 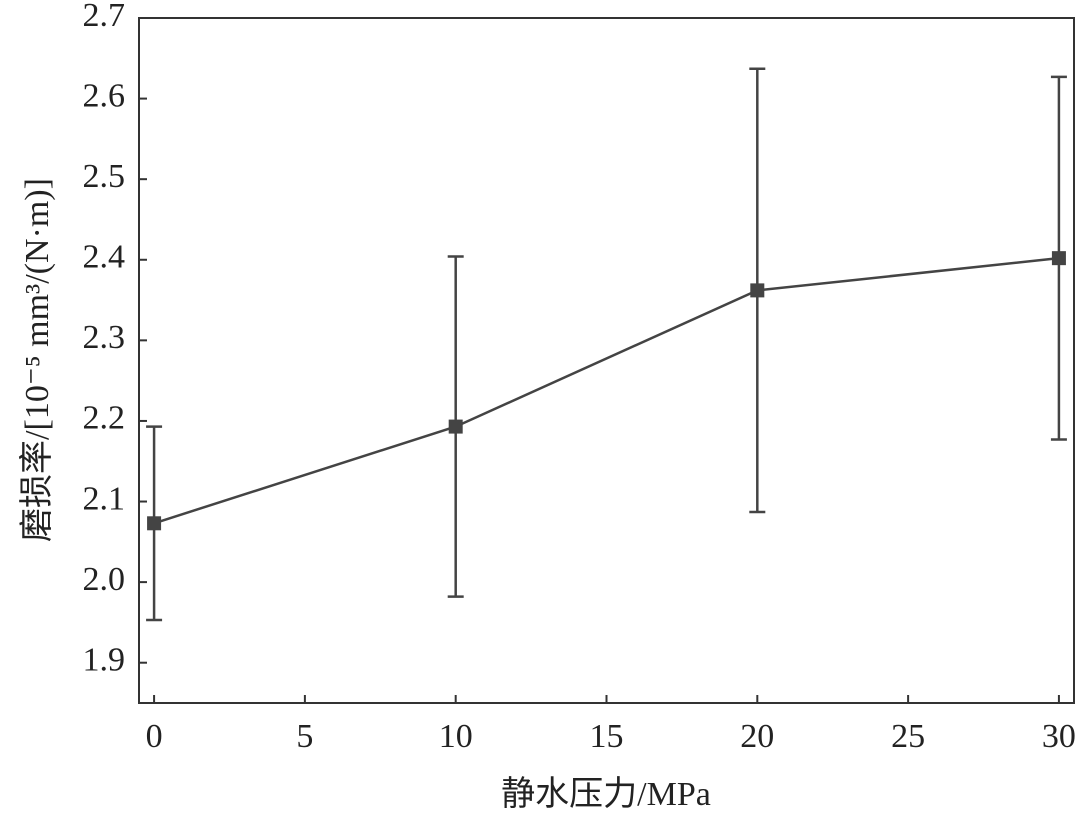 What do you see at coordinates (104, 498) in the screenshot?
I see `y-tick-label: 2.1` at bounding box center [104, 498].